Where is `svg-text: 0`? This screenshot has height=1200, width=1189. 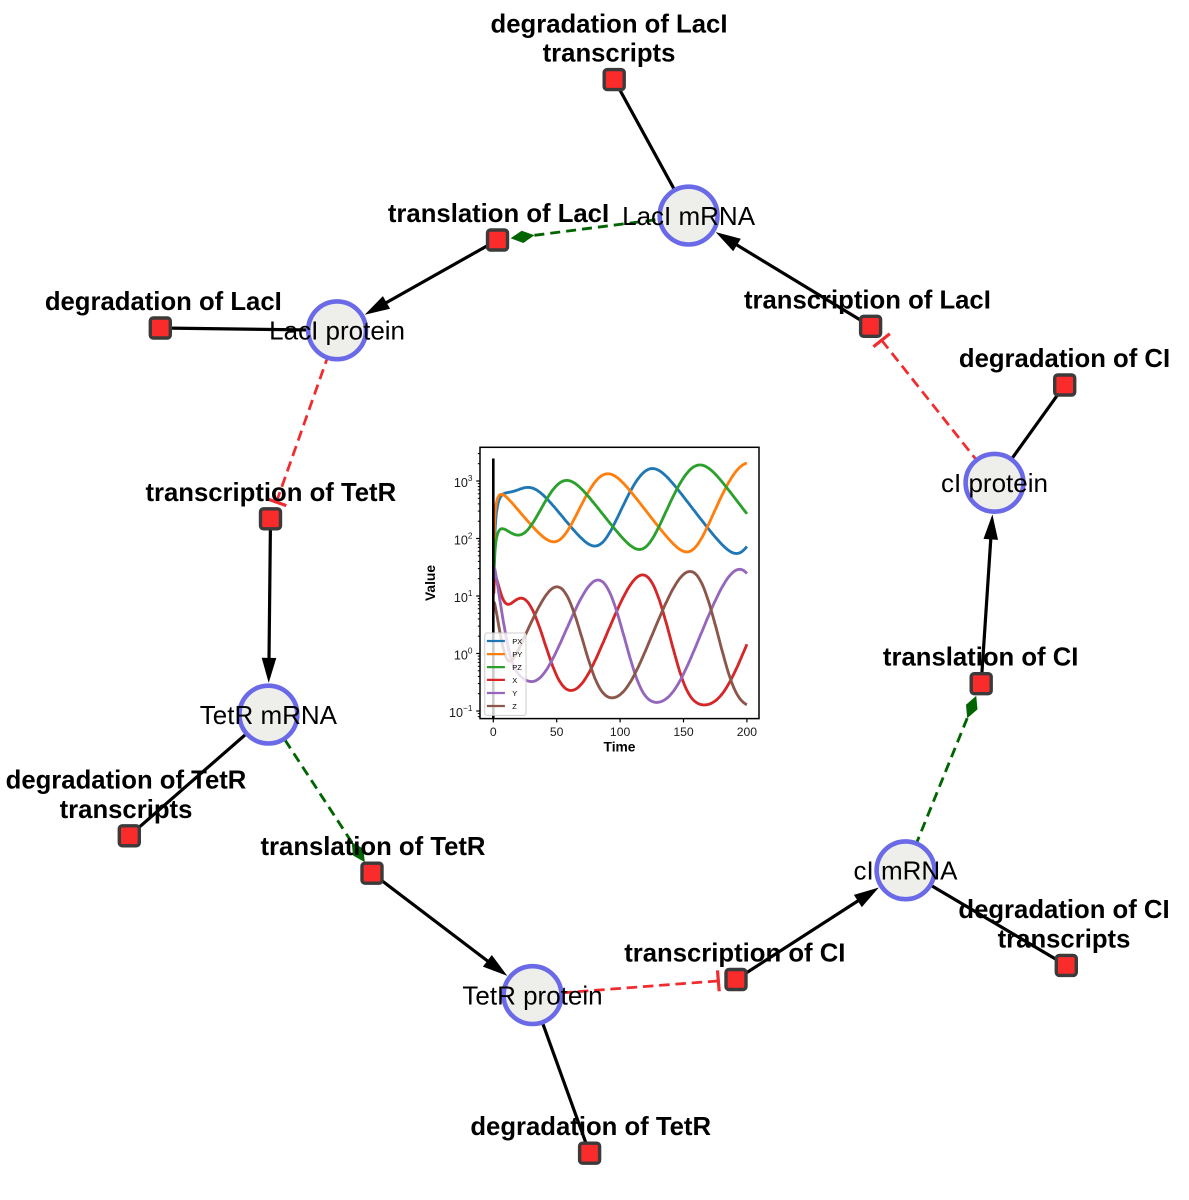
svg-text: 0 is located at coordinates (493, 732).